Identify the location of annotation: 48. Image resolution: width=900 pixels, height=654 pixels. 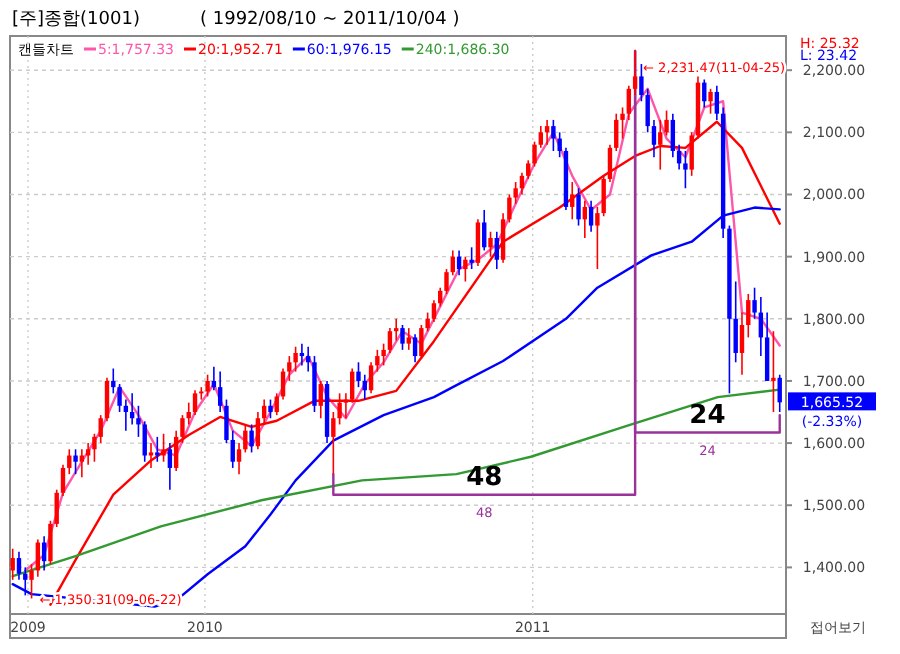
(484, 477).